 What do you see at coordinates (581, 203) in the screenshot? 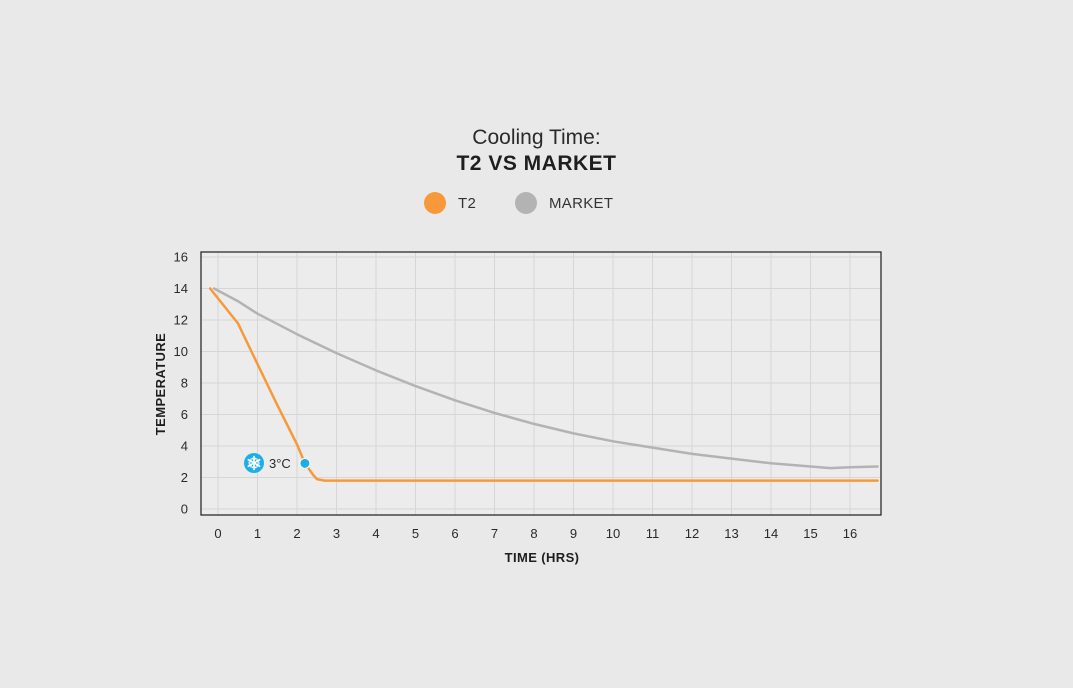
I see `legend-label-market: MARKET` at bounding box center [581, 203].